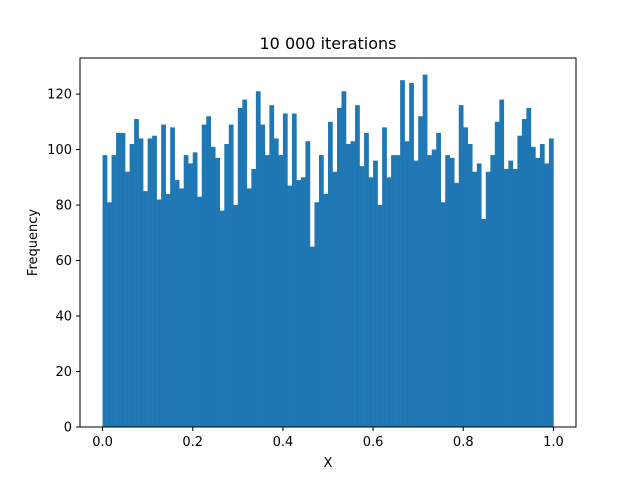 The image size is (640, 480). What do you see at coordinates (102, 442) in the screenshot?
I see `x-tick-label: 0.0` at bounding box center [102, 442].